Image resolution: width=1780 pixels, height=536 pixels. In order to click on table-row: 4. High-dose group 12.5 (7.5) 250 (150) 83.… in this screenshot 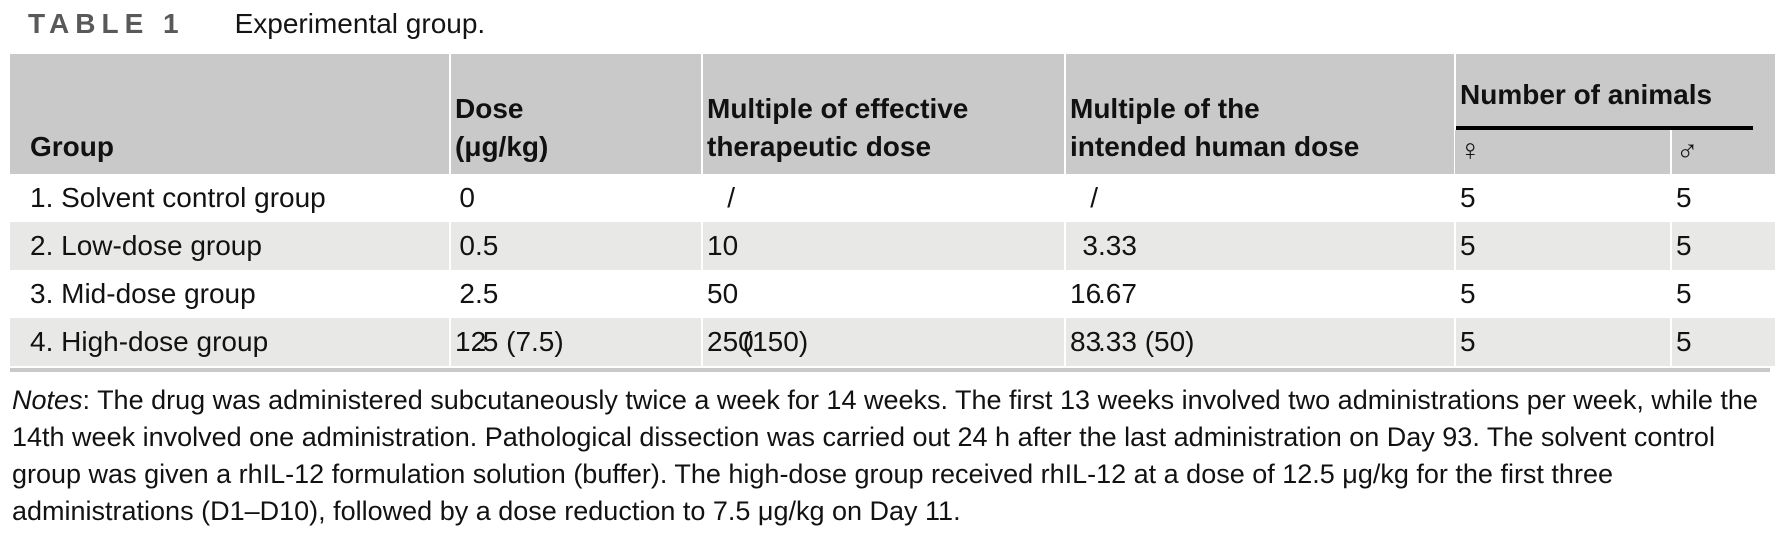, I will do `click(892, 342)`.